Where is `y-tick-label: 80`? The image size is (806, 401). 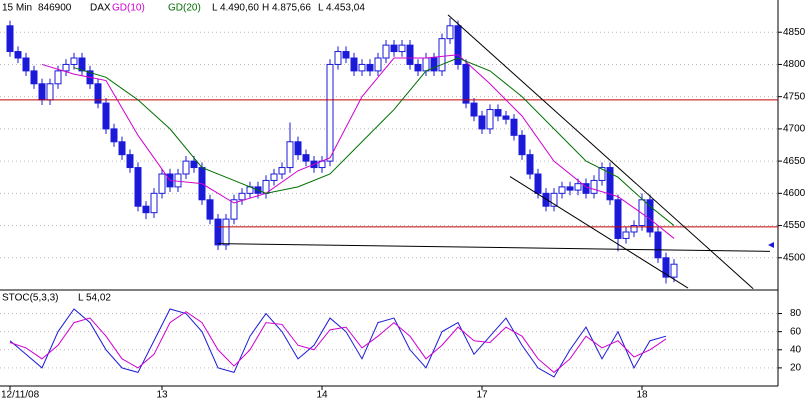 y-tick-label: 80 is located at coordinates (796, 313).